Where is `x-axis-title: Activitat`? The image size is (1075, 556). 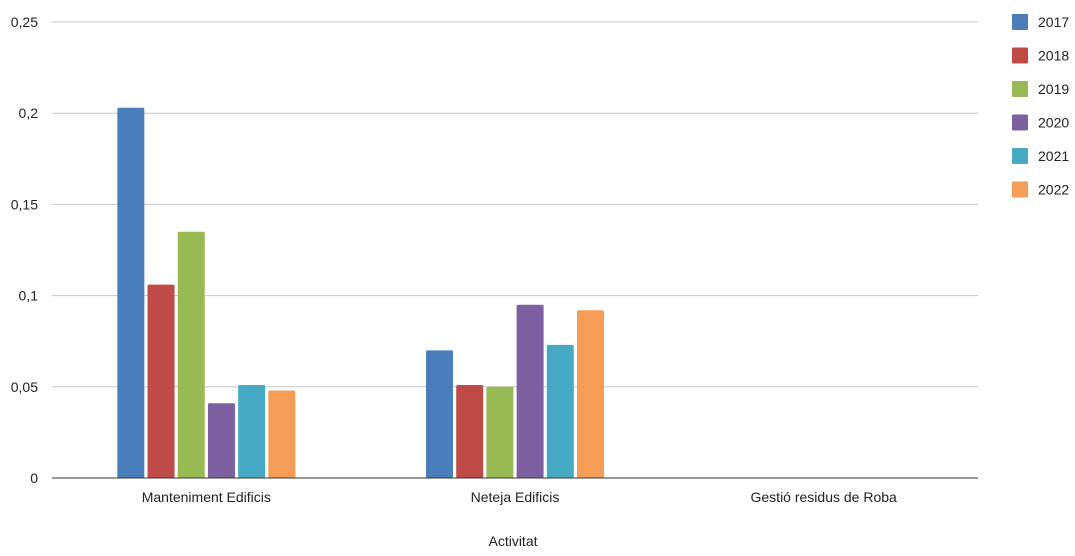
x-axis-title: Activitat is located at coordinates (512, 541).